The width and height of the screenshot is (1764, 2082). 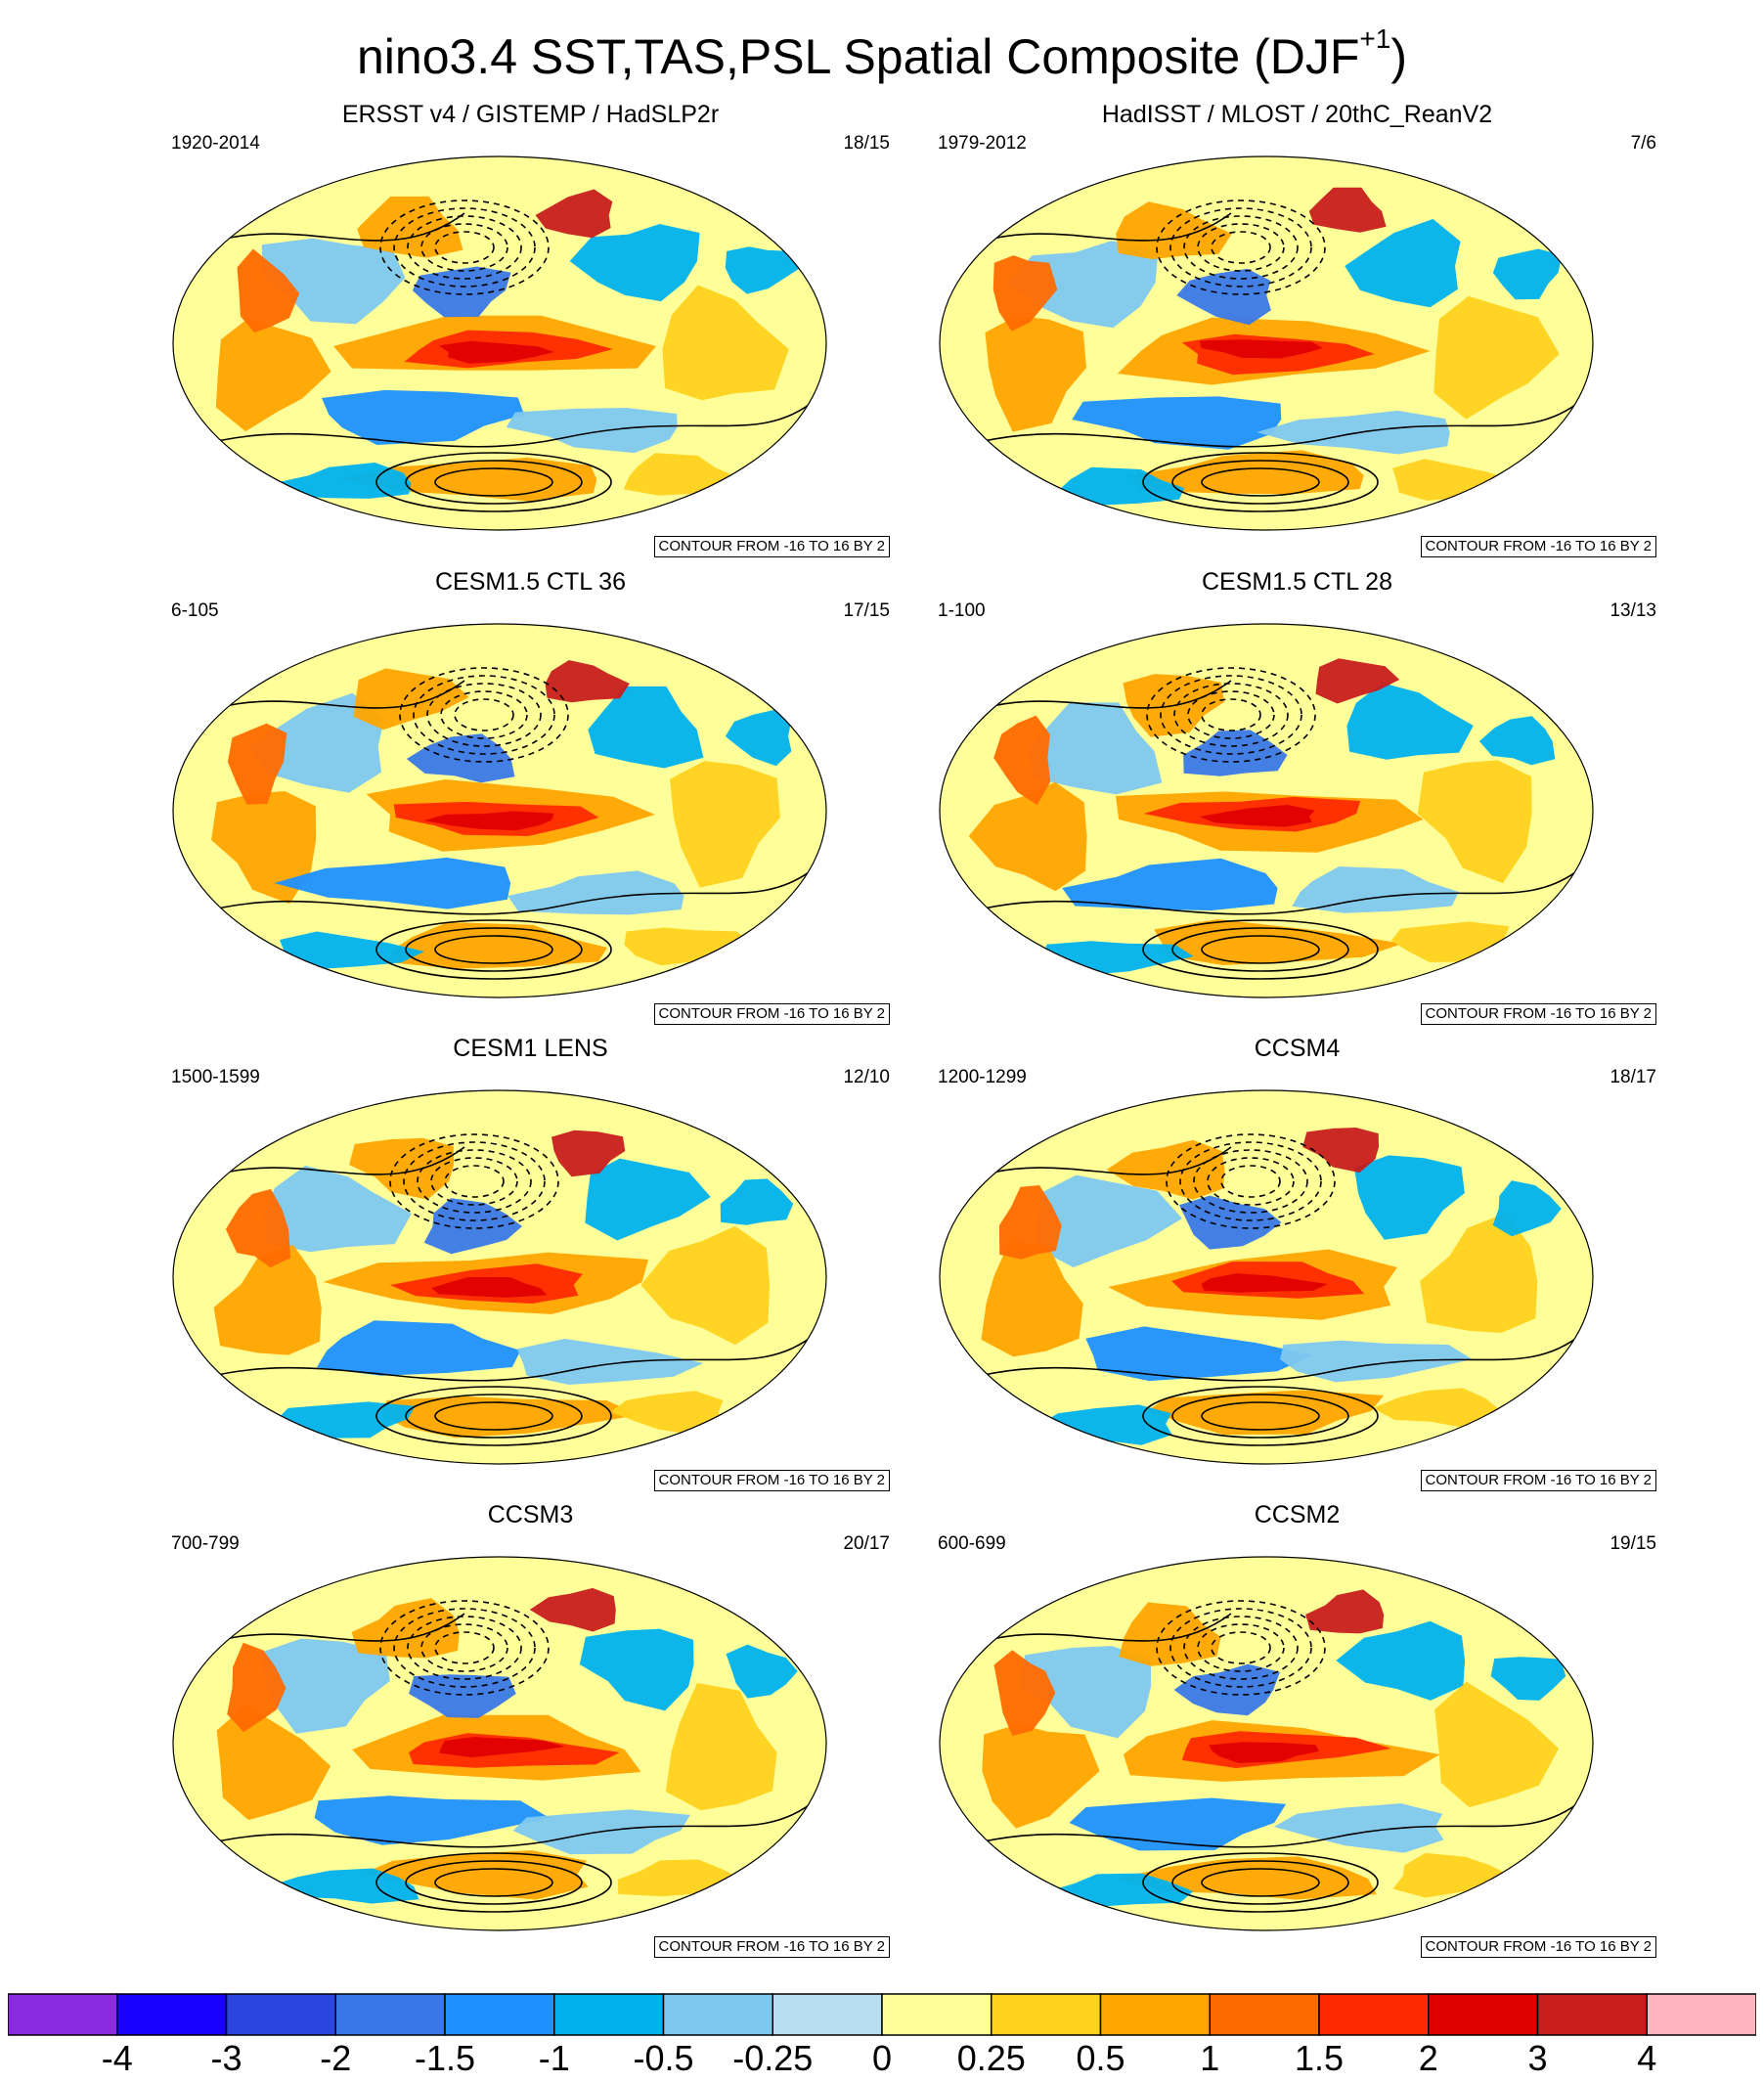 I want to click on panel-title: HadISST / MLOST / 20thC_ReanV2, so click(x=1297, y=114).